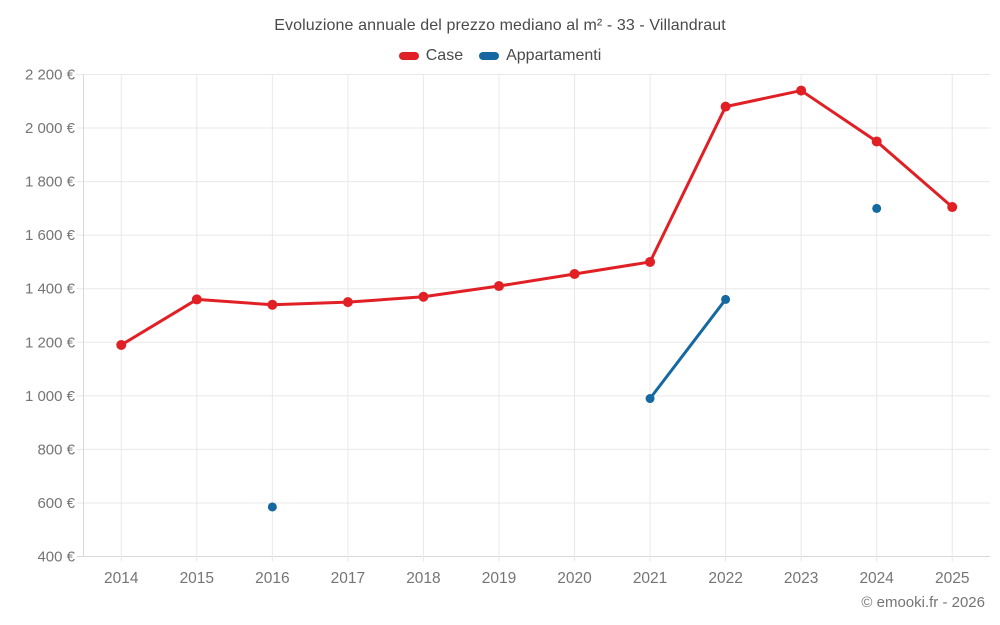 The height and width of the screenshot is (625, 1000). I want to click on x-axis-label: 2022, so click(725, 578).